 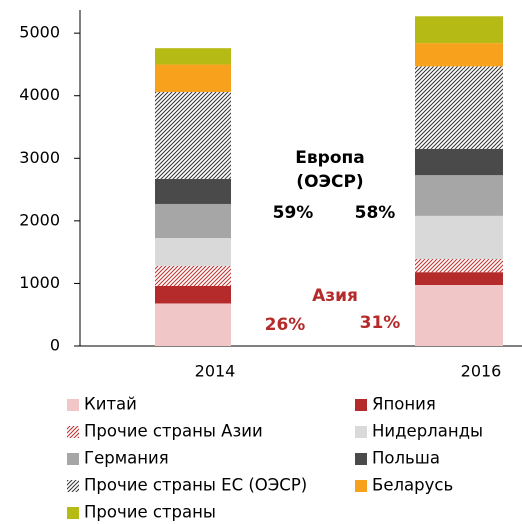 I want to click on y-tick-label: 0, so click(x=55, y=345).